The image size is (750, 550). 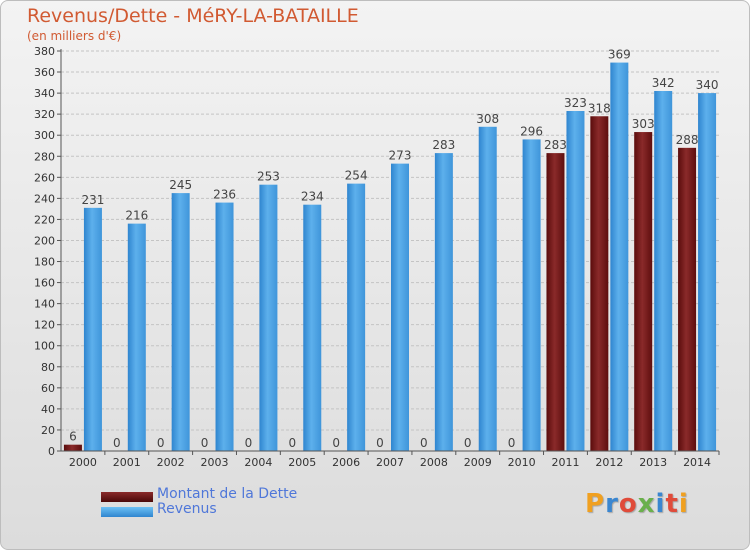 What do you see at coordinates (44, 283) in the screenshot?
I see `y-tick-label: 160` at bounding box center [44, 283].